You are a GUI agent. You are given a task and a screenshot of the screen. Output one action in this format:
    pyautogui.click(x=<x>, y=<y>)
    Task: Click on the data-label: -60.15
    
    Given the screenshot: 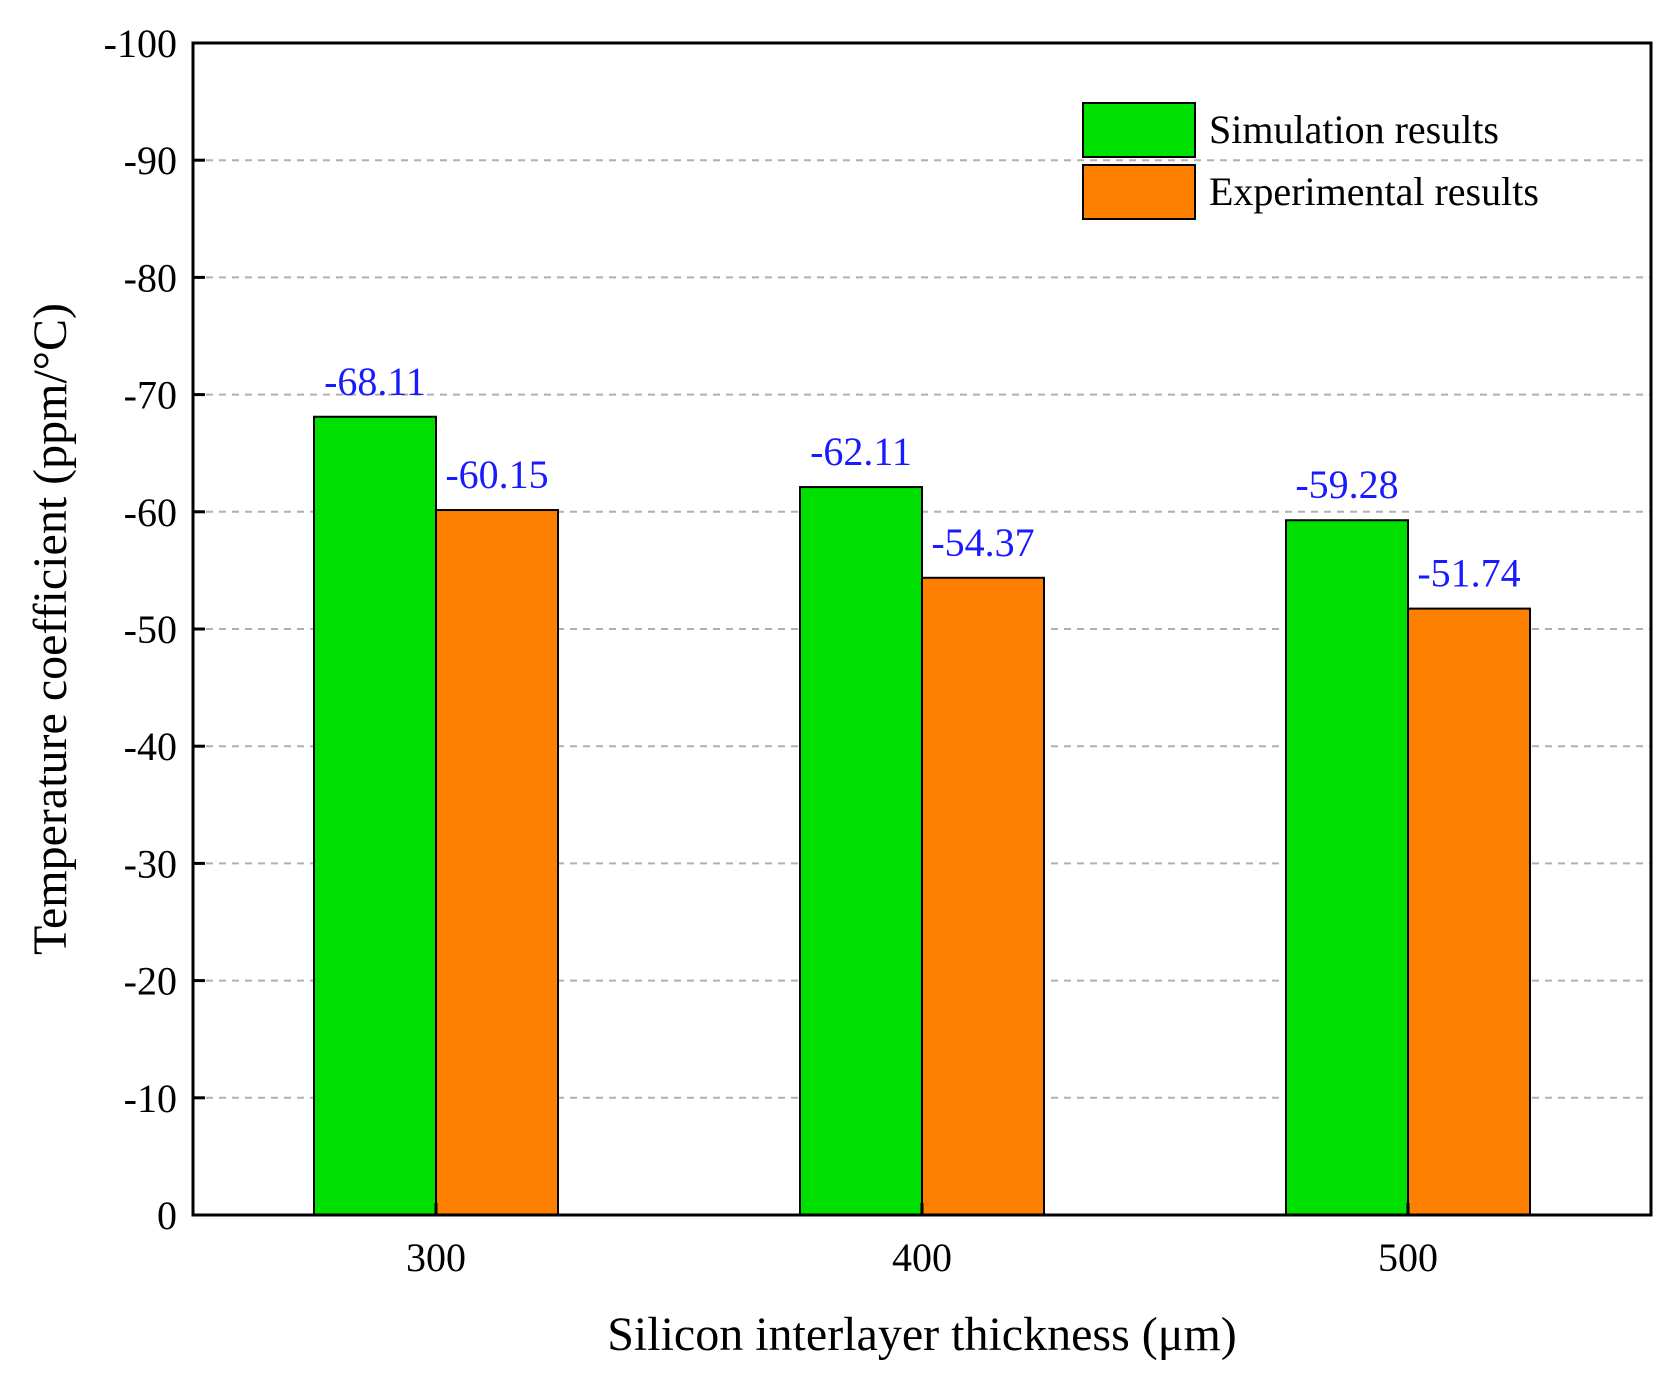 What is the action you would take?
    pyautogui.click(x=496, y=474)
    